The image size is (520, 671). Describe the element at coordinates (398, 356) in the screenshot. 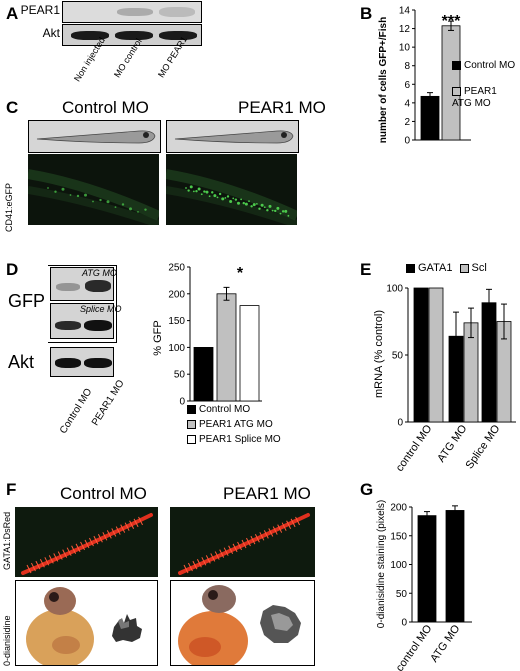

I see `chart-e-ytick-label: 50` at that location.